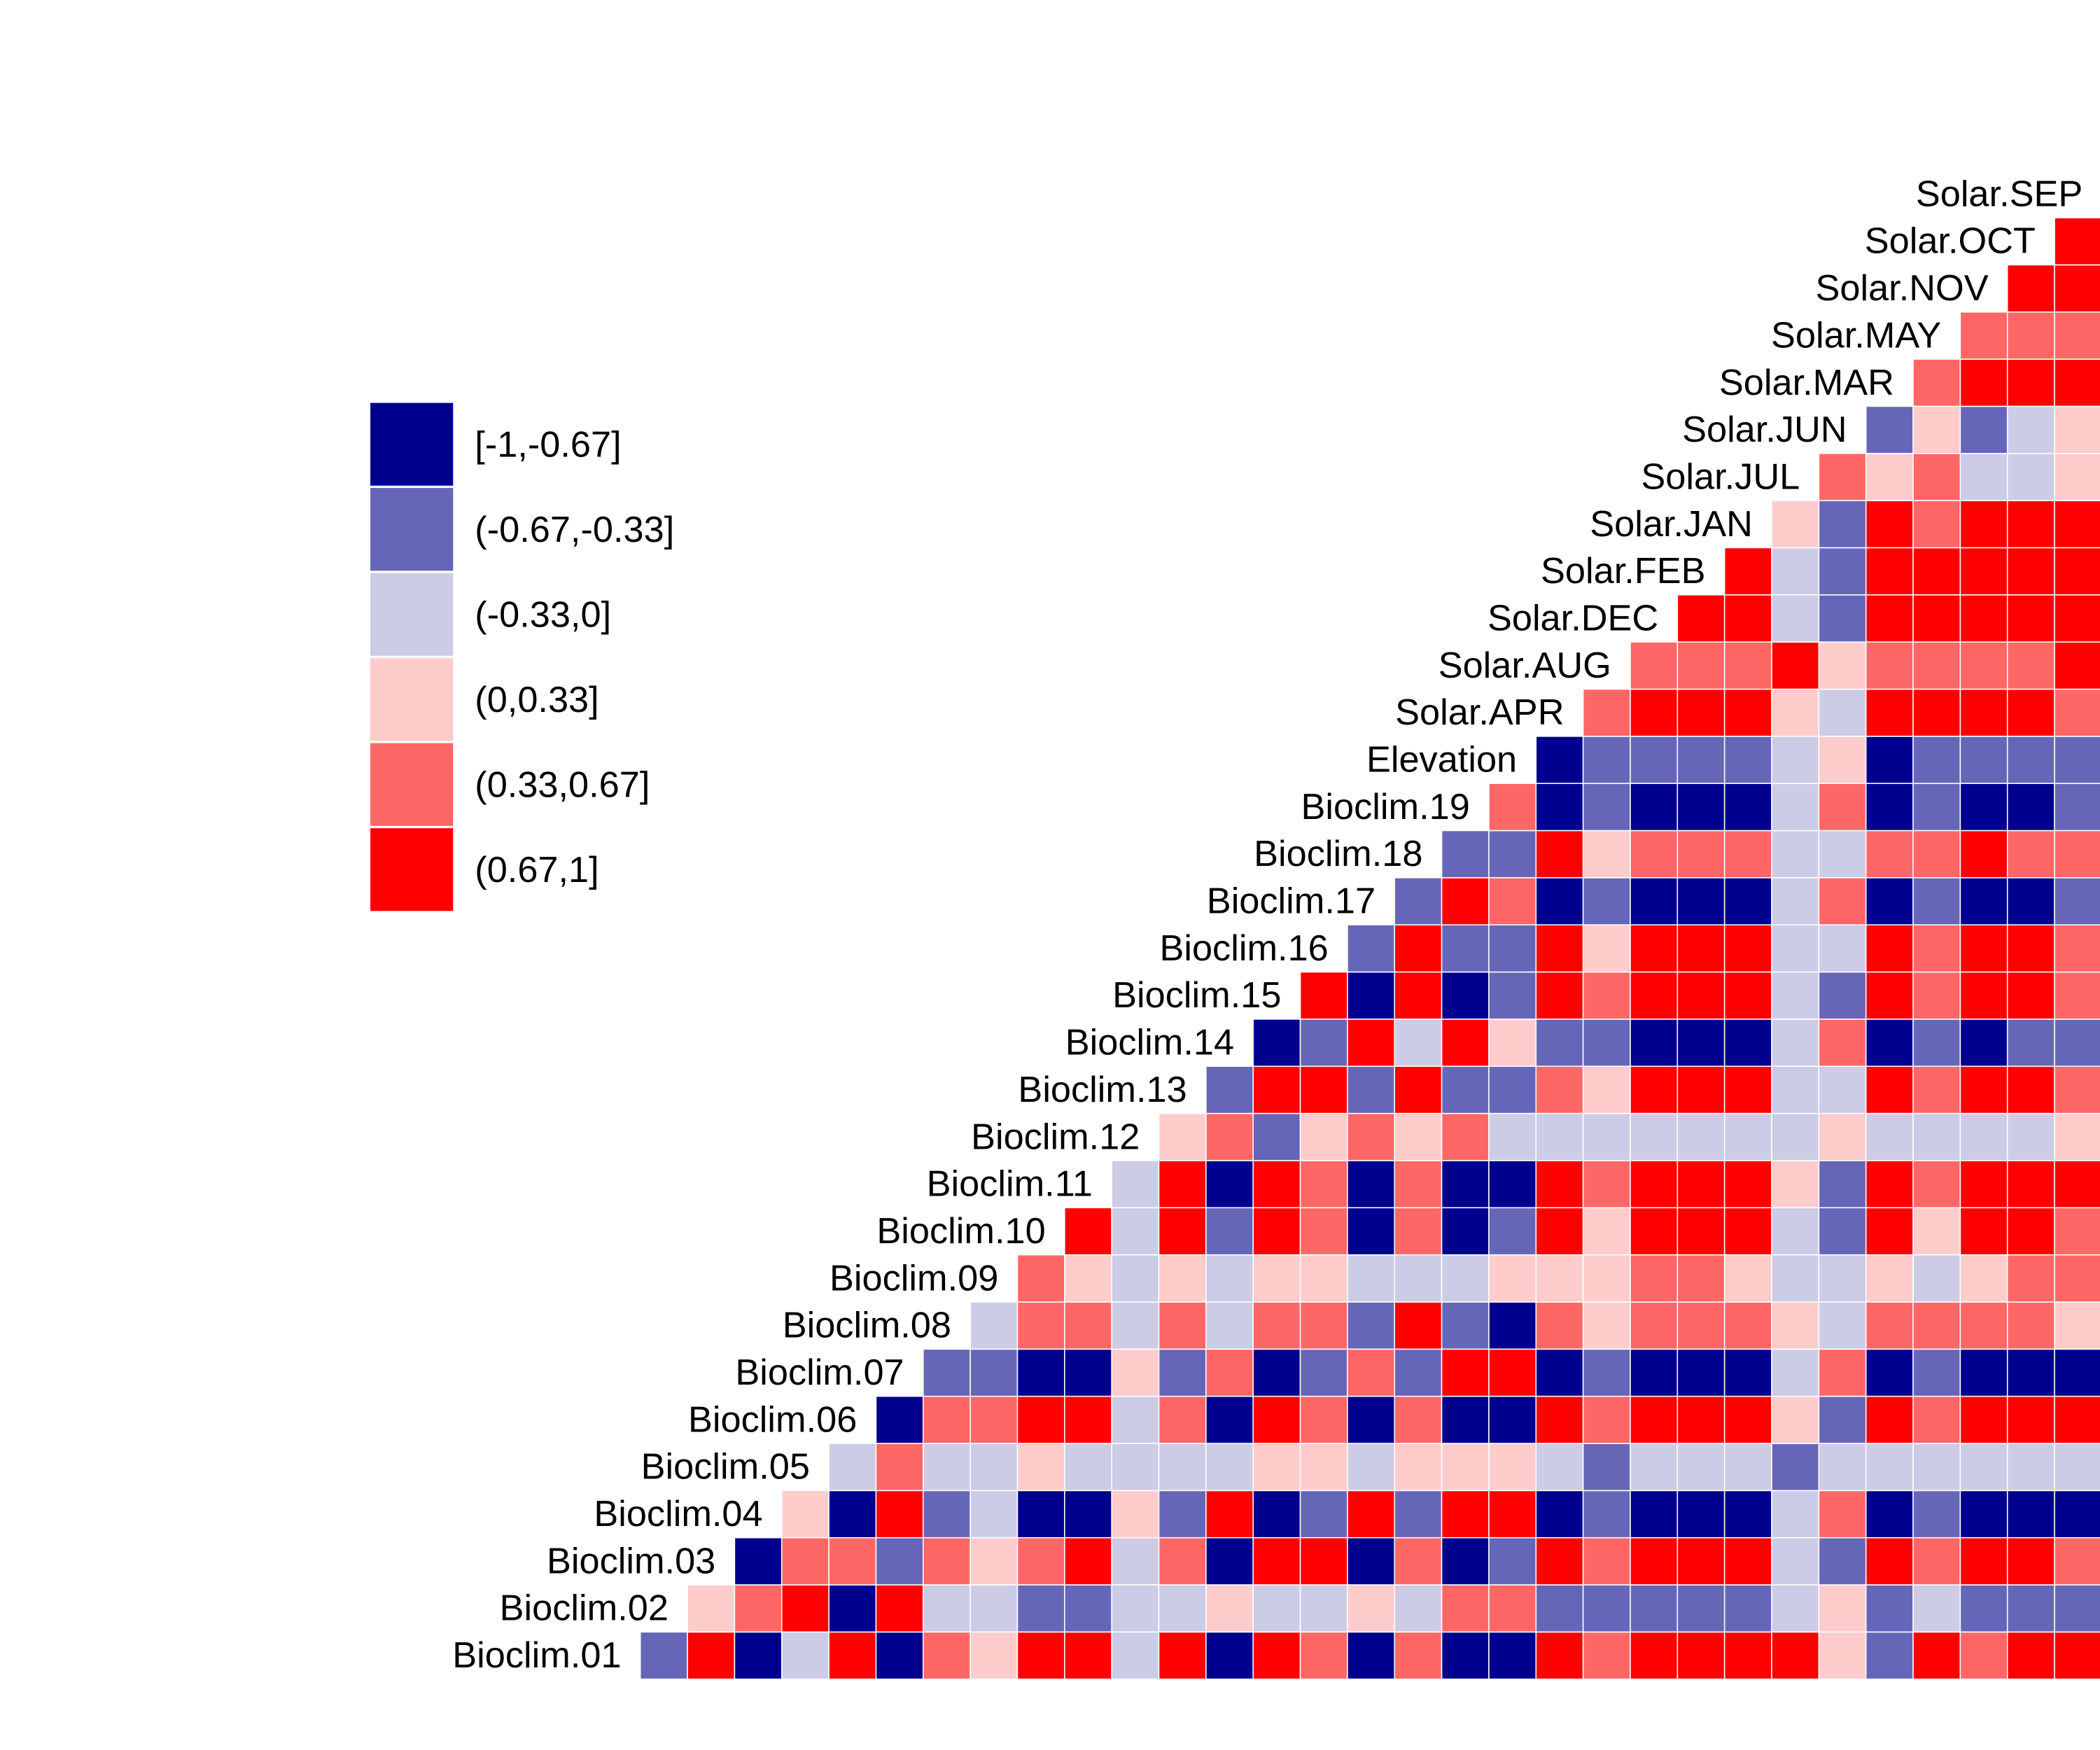 This screenshot has height=1750, width=2100. I want to click on legend-label: [-1,-0.67], so click(548, 445).